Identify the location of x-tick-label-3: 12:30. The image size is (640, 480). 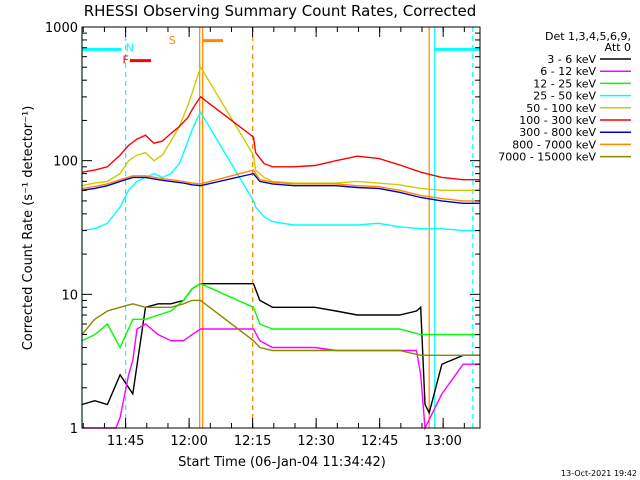
(315, 441).